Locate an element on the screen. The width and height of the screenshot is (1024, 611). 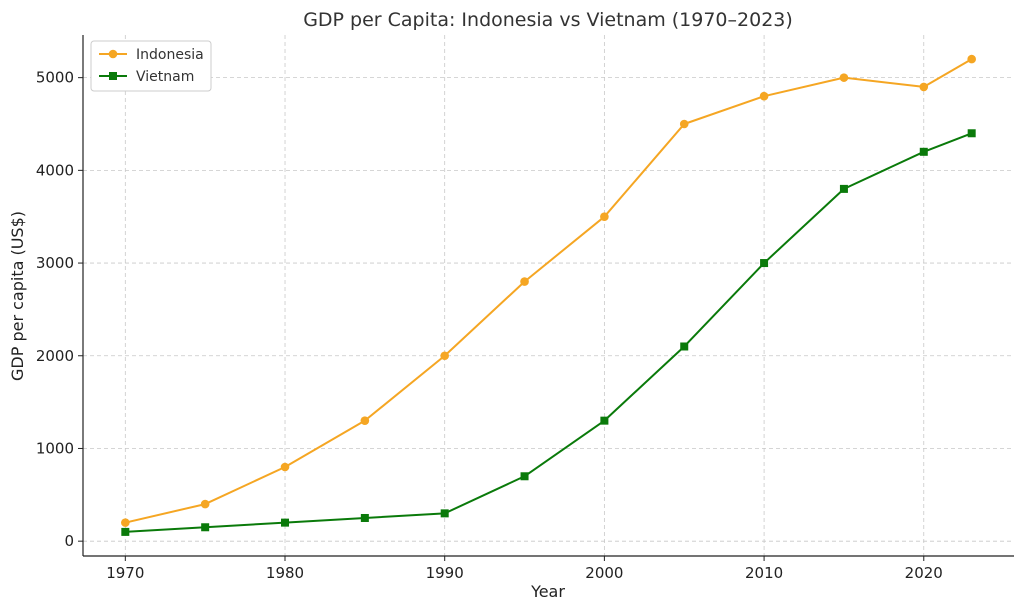
x-axis-title: Year is located at coordinates (547, 591).